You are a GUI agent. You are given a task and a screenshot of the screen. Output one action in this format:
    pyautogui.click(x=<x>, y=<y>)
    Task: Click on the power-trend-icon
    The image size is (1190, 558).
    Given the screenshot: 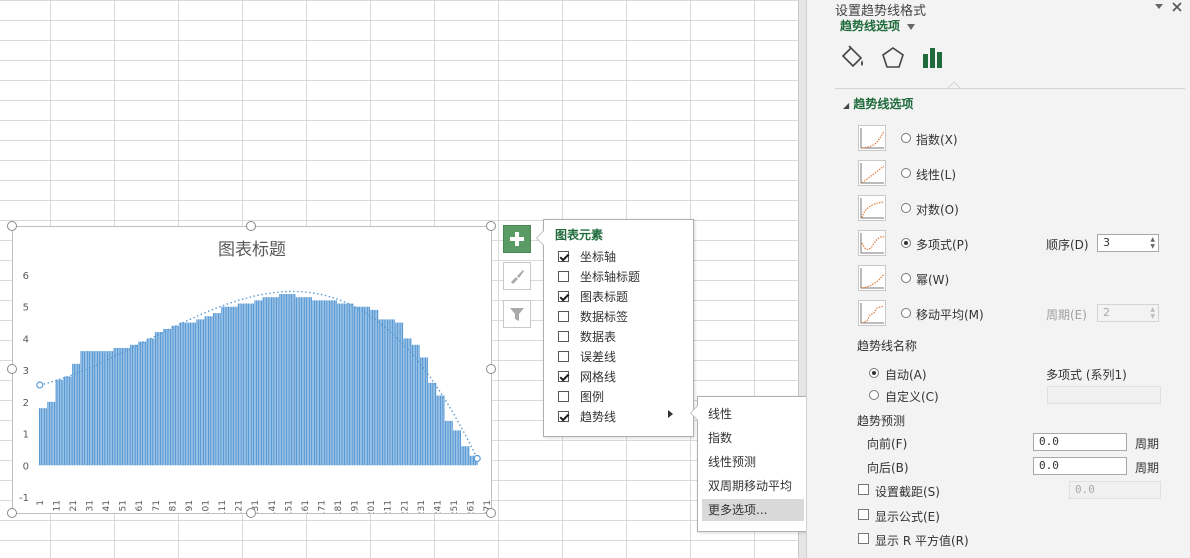 What is the action you would take?
    pyautogui.click(x=872, y=278)
    